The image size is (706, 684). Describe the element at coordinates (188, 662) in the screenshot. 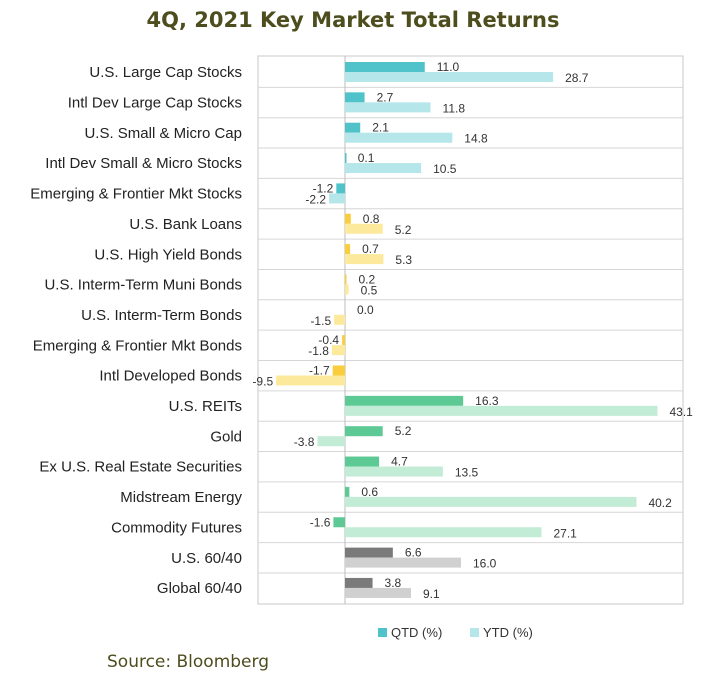

I see `source-note: Source: Bloomberg` at that location.